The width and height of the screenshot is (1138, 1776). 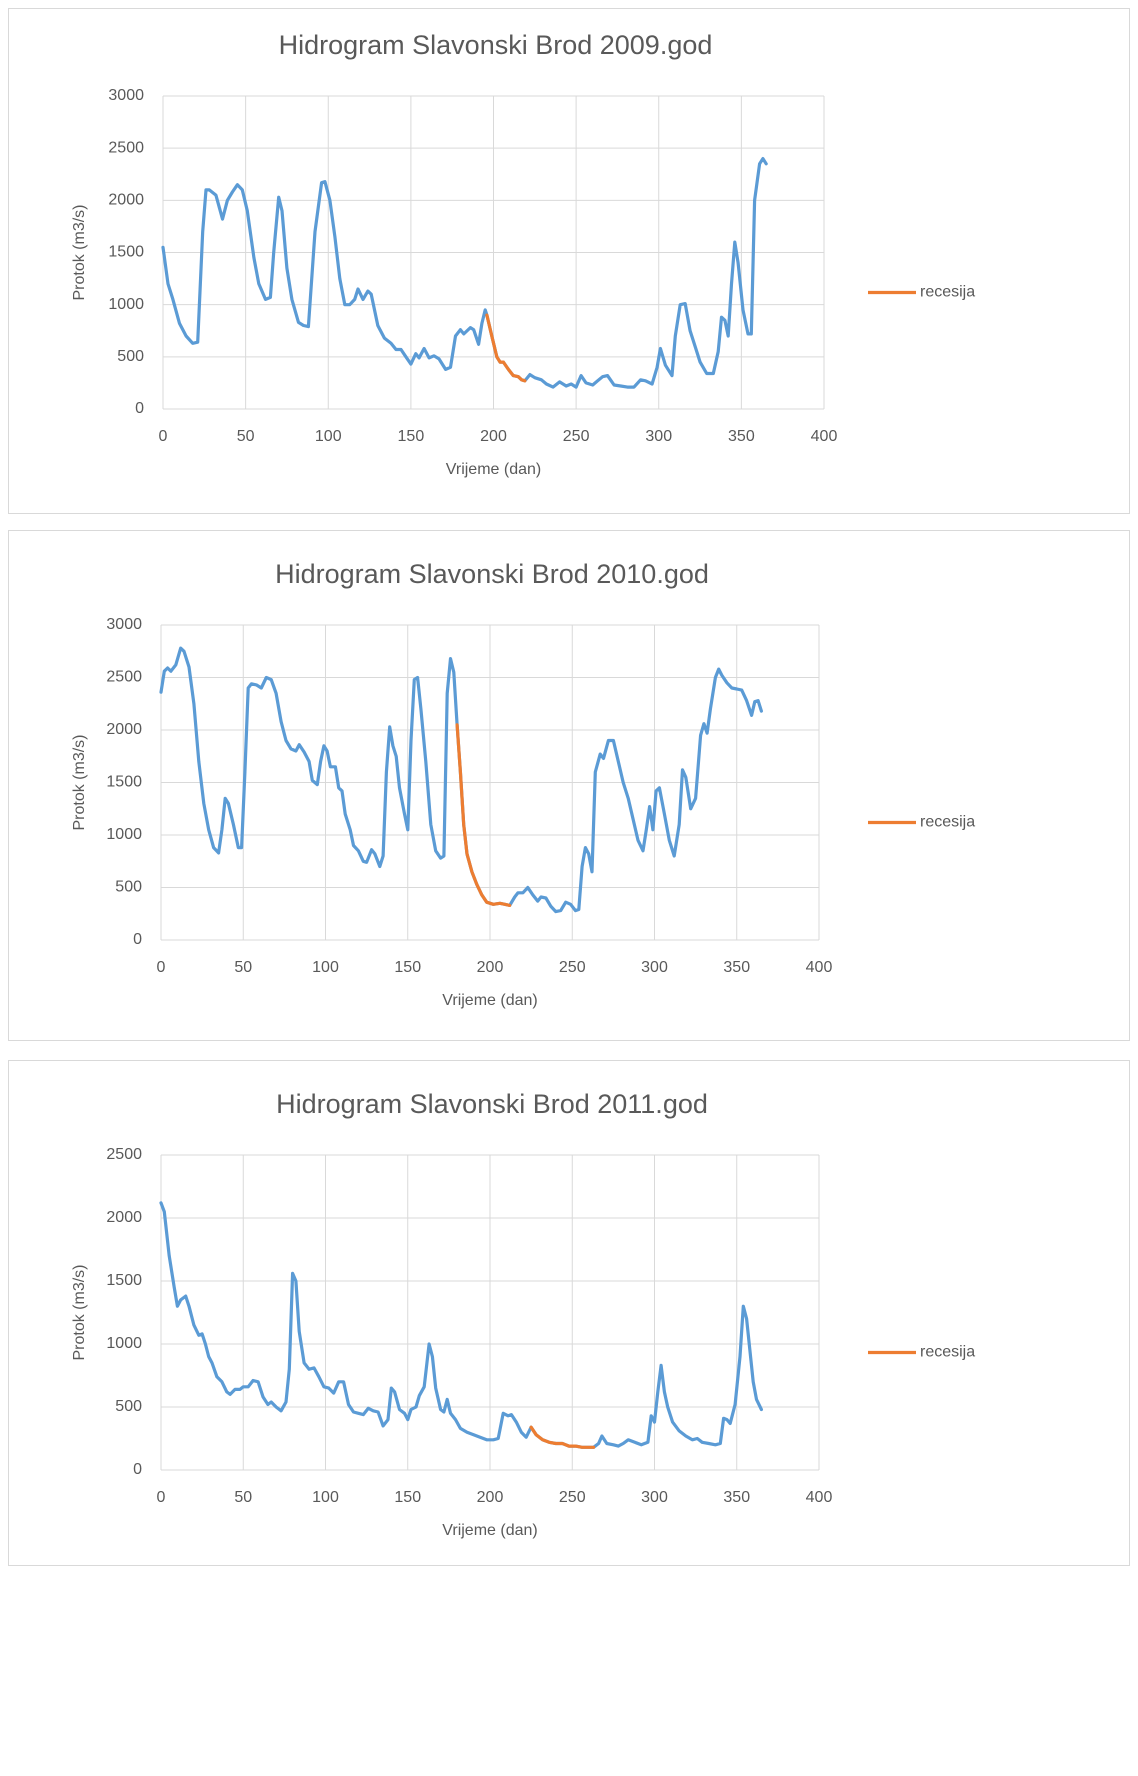 I want to click on chart-title: Hidrogram Slavonski Brod 2009.god, so click(x=496, y=45).